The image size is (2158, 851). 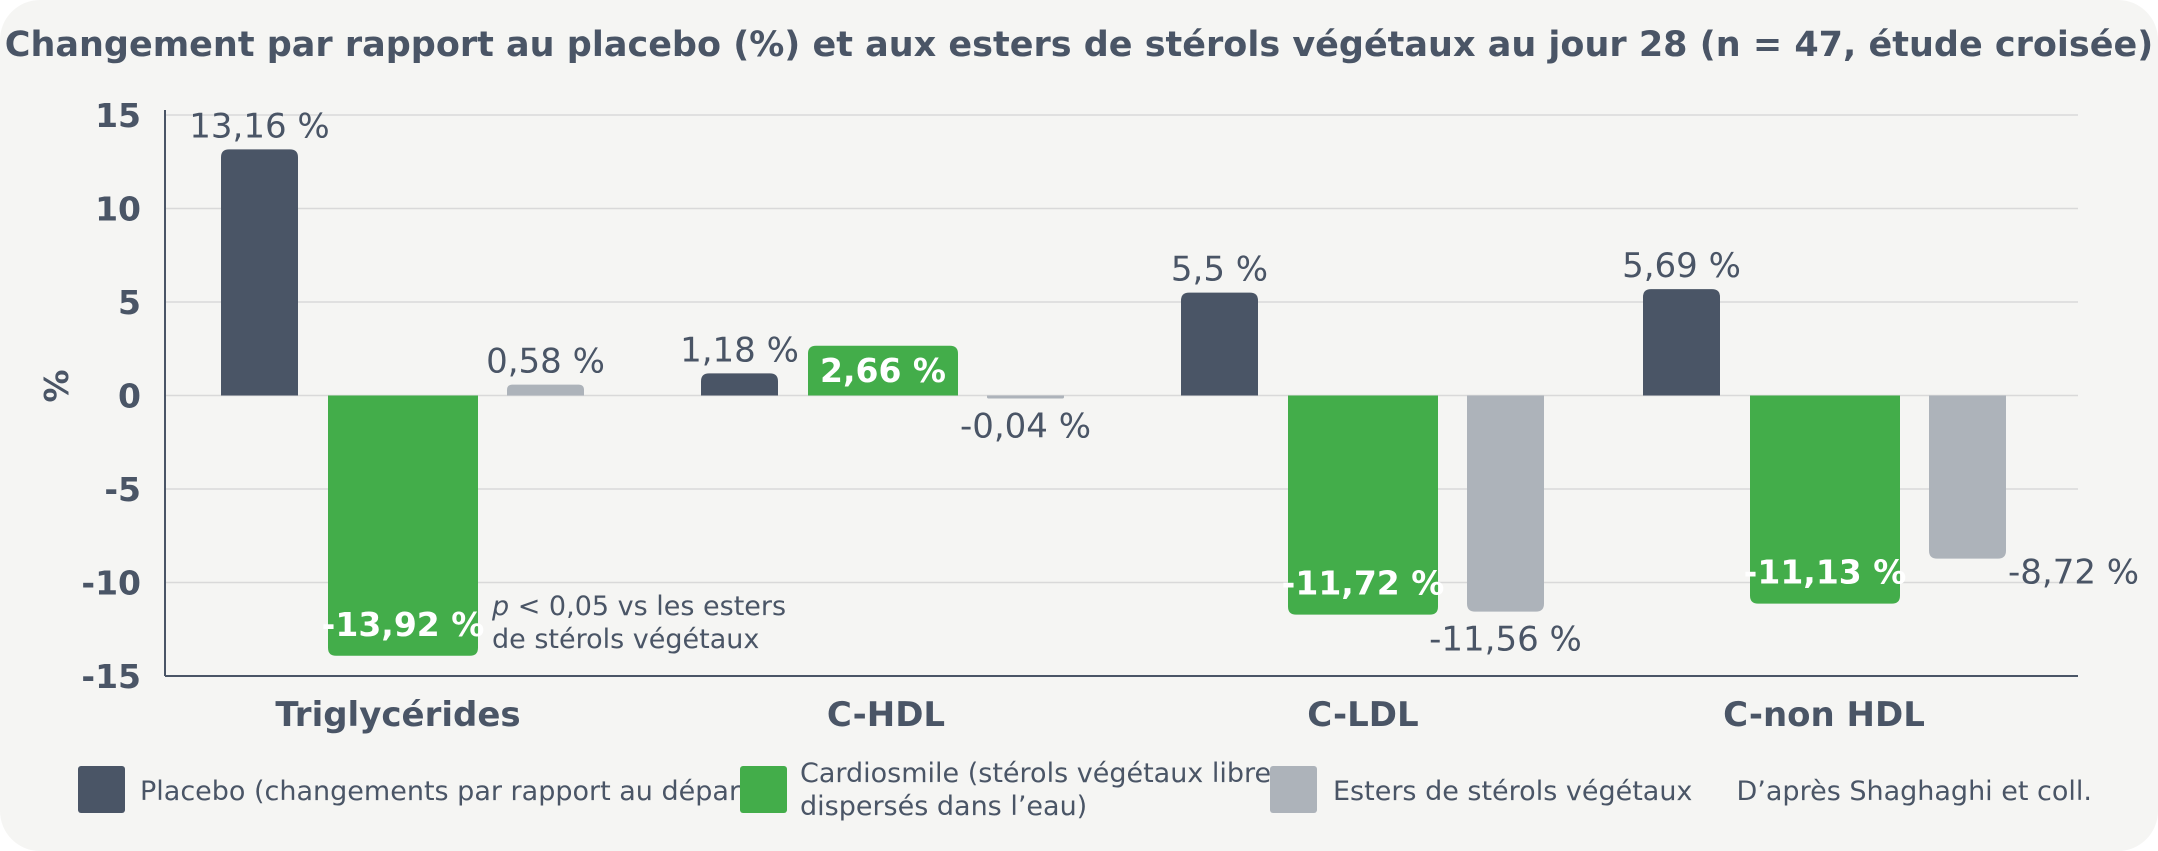 I want to click on data-label: -0,04 %, so click(x=1025, y=427).